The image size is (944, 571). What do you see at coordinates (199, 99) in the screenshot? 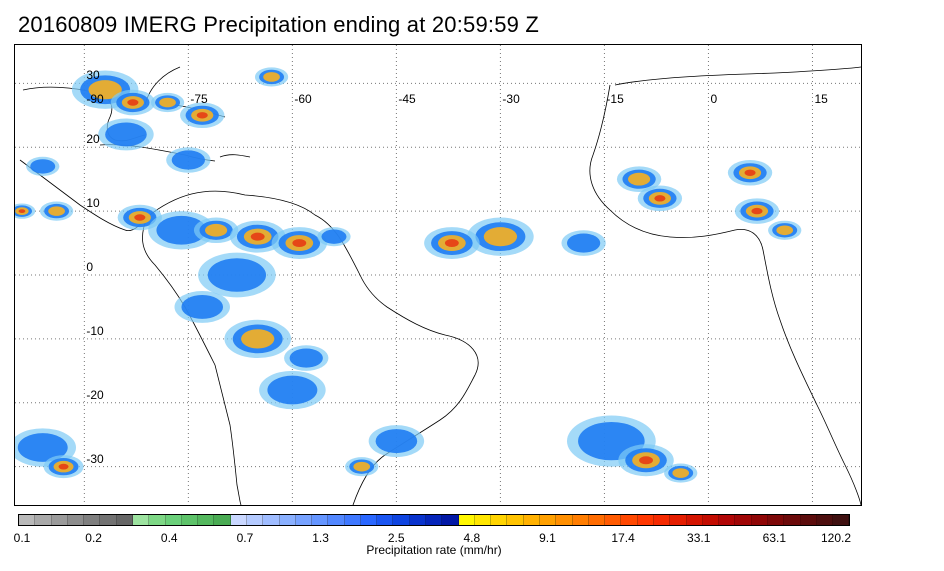
I see `lon-tick-label: -75` at bounding box center [199, 99].